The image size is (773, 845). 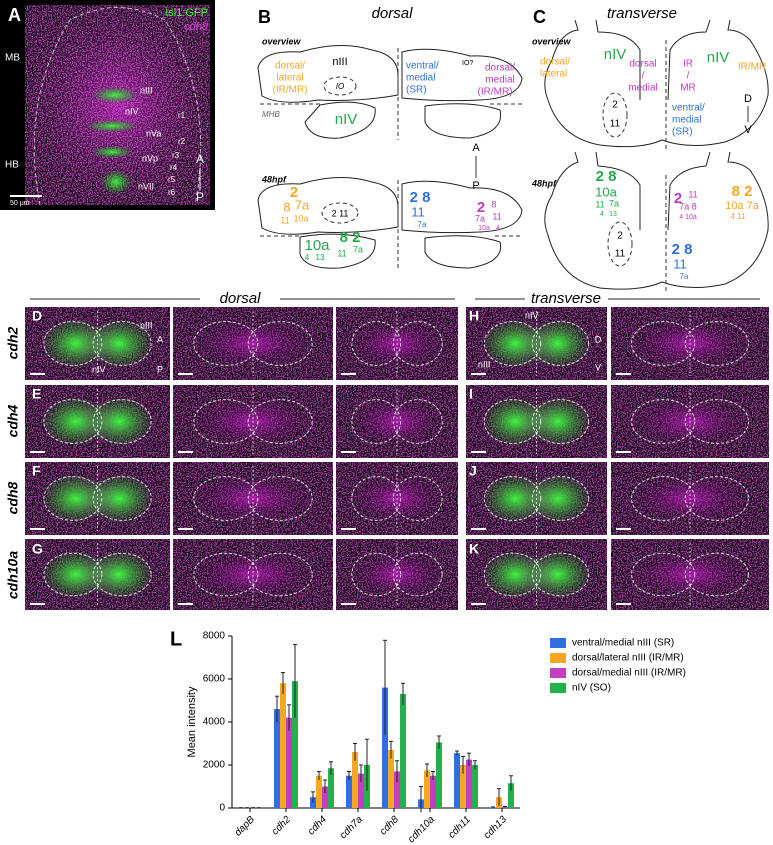 I want to click on x-tick-label: cdh11, so click(x=459, y=827).